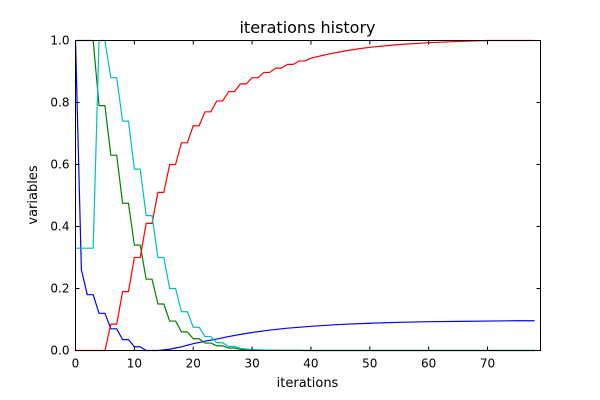 This screenshot has width=600, height=400. I want to click on y-tick-label: 1.0, so click(59, 41).